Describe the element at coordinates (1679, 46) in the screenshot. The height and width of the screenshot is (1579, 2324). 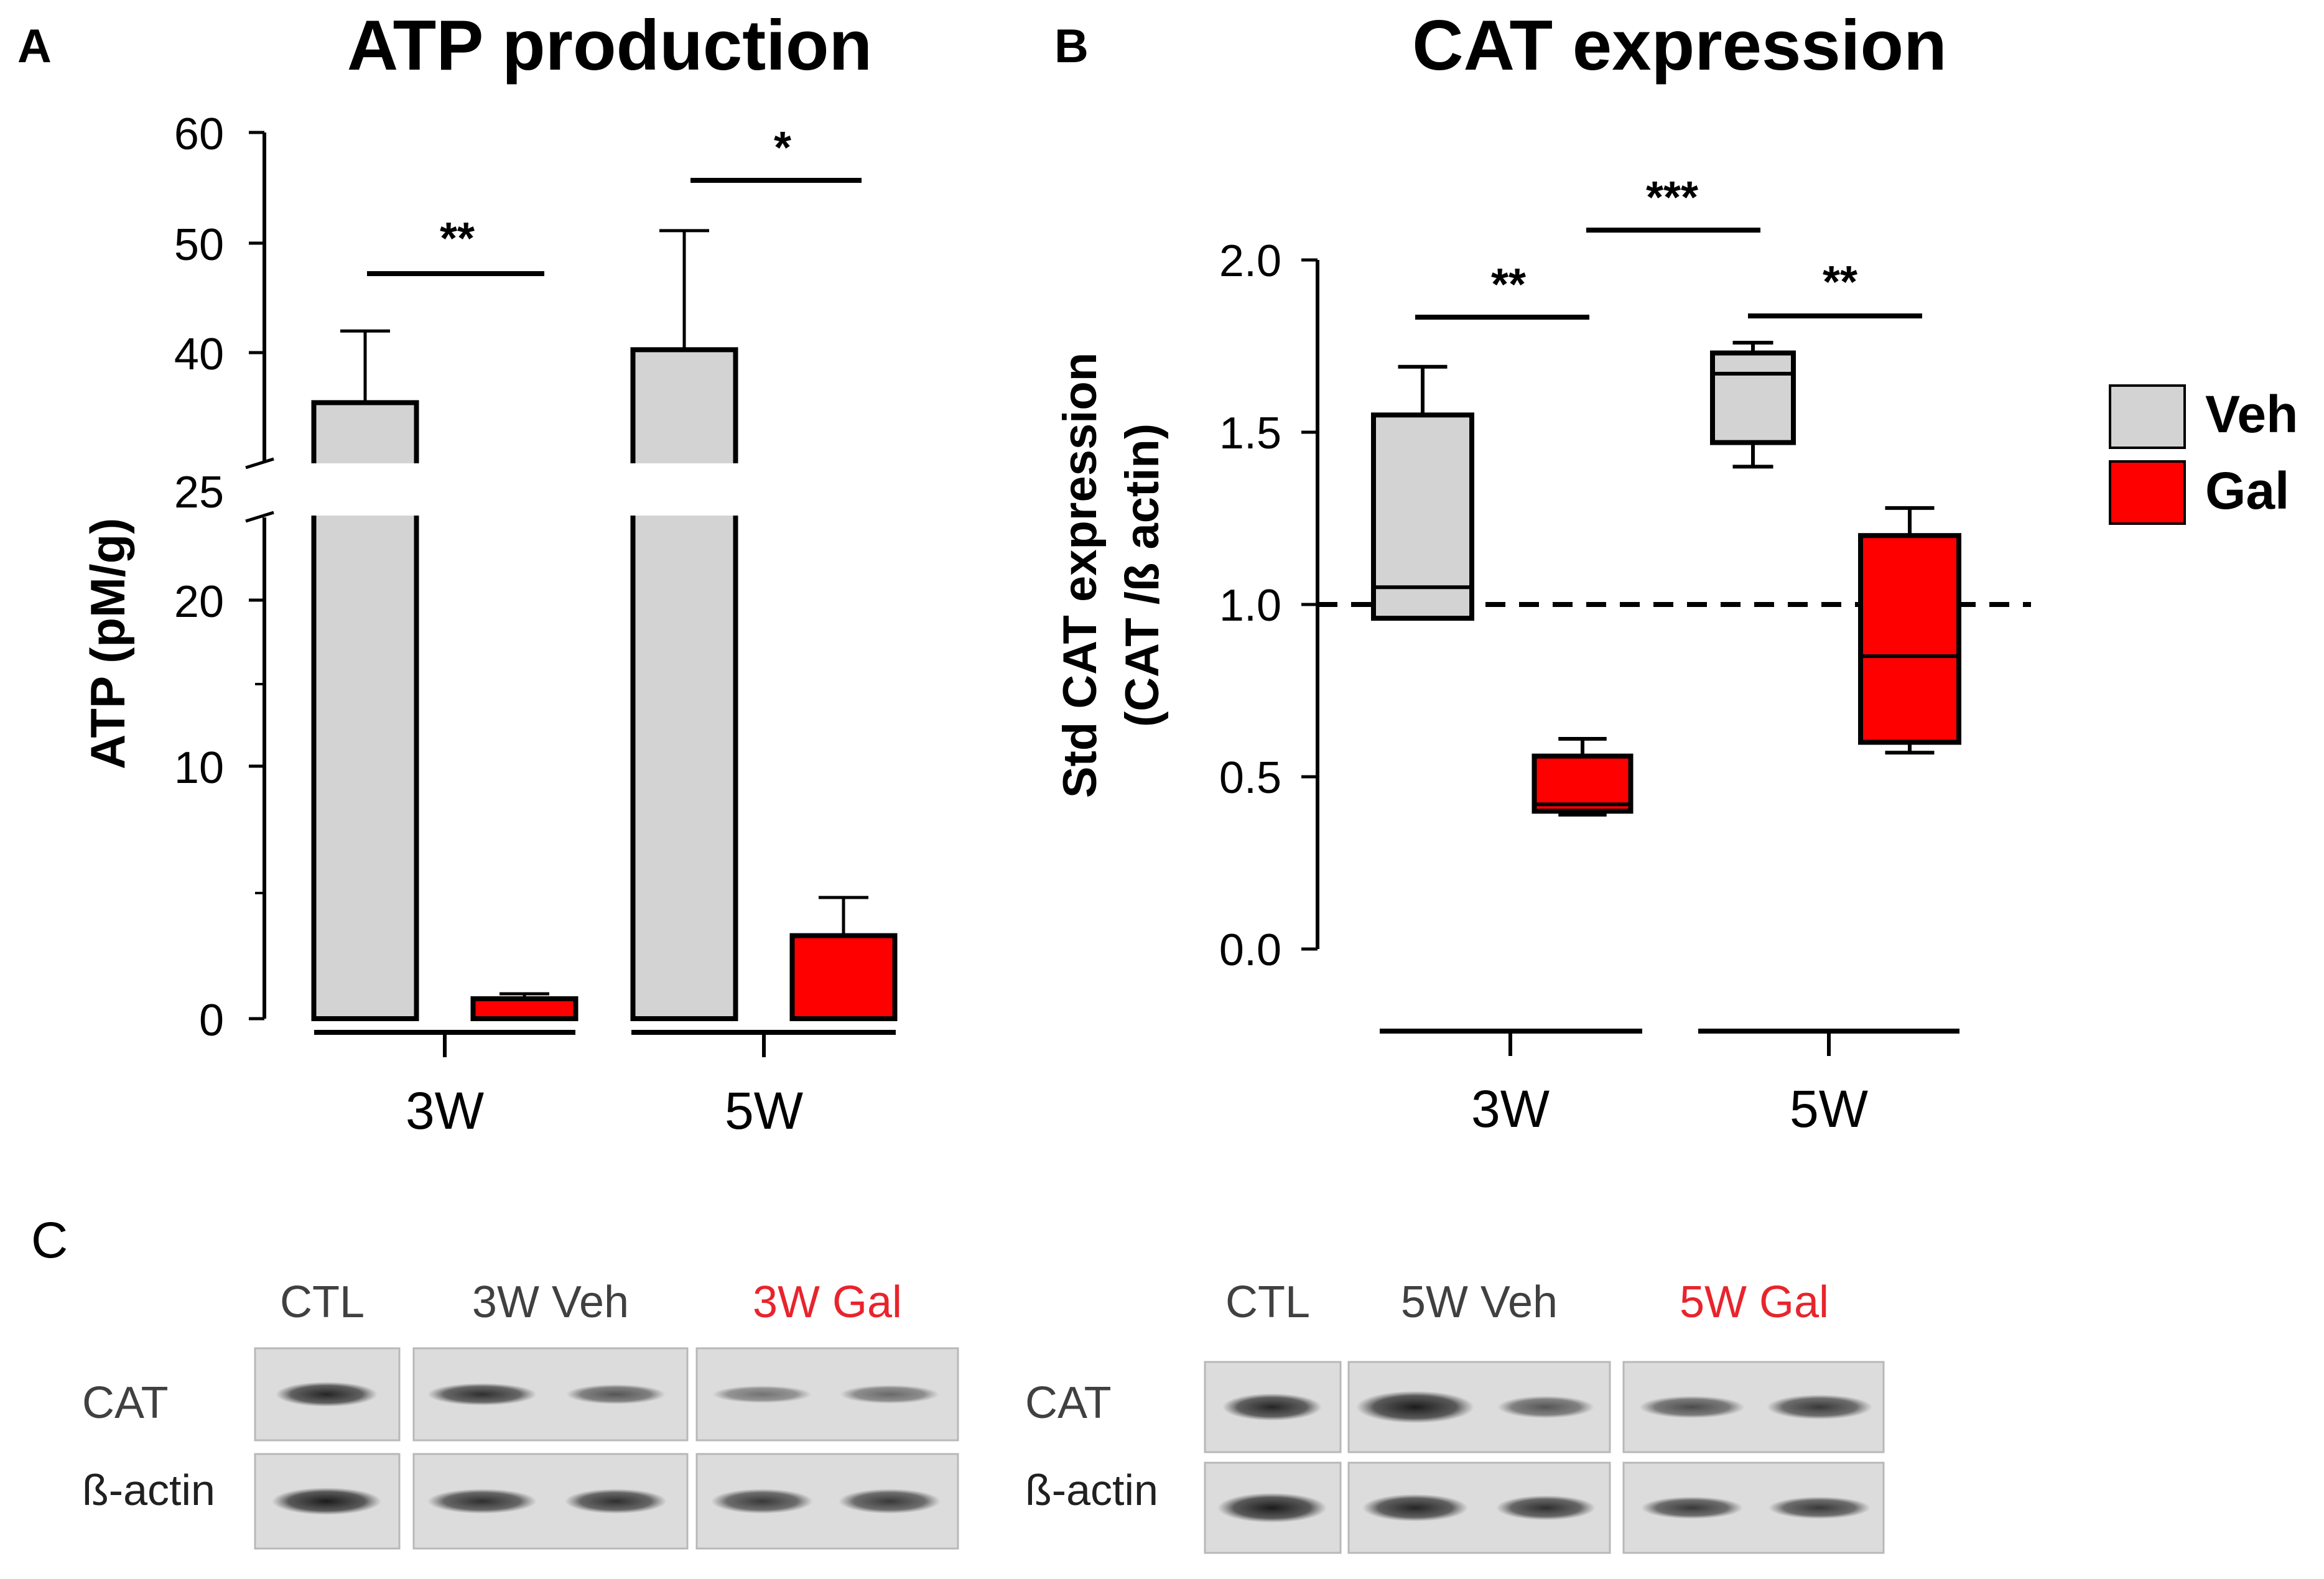
I see `cat-chart-title: CAT expression` at that location.